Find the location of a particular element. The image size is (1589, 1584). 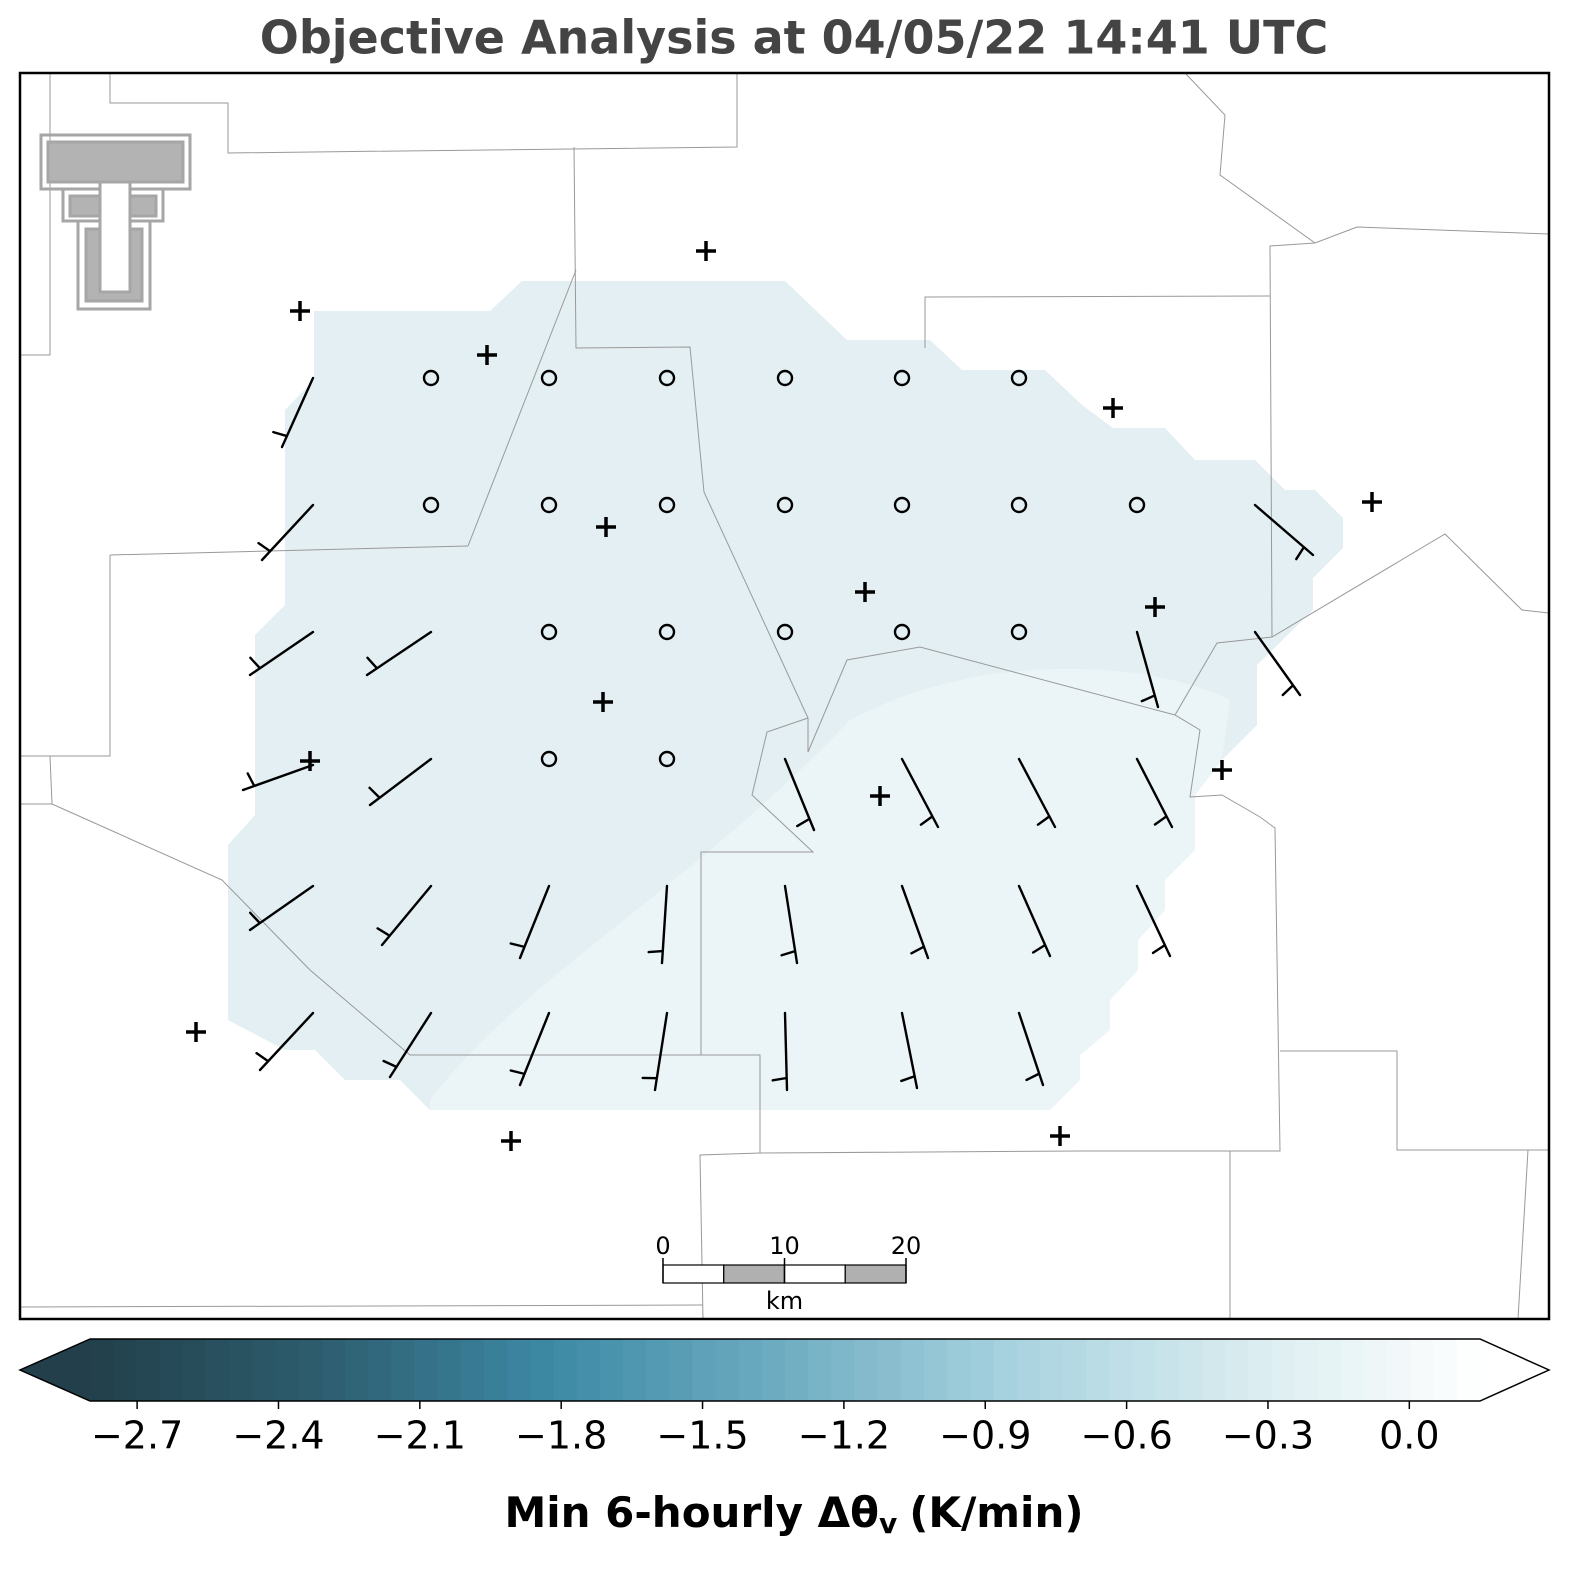

colorbar-label: Min 6-hourly Δθv (K/min) is located at coordinates (793, 1514).